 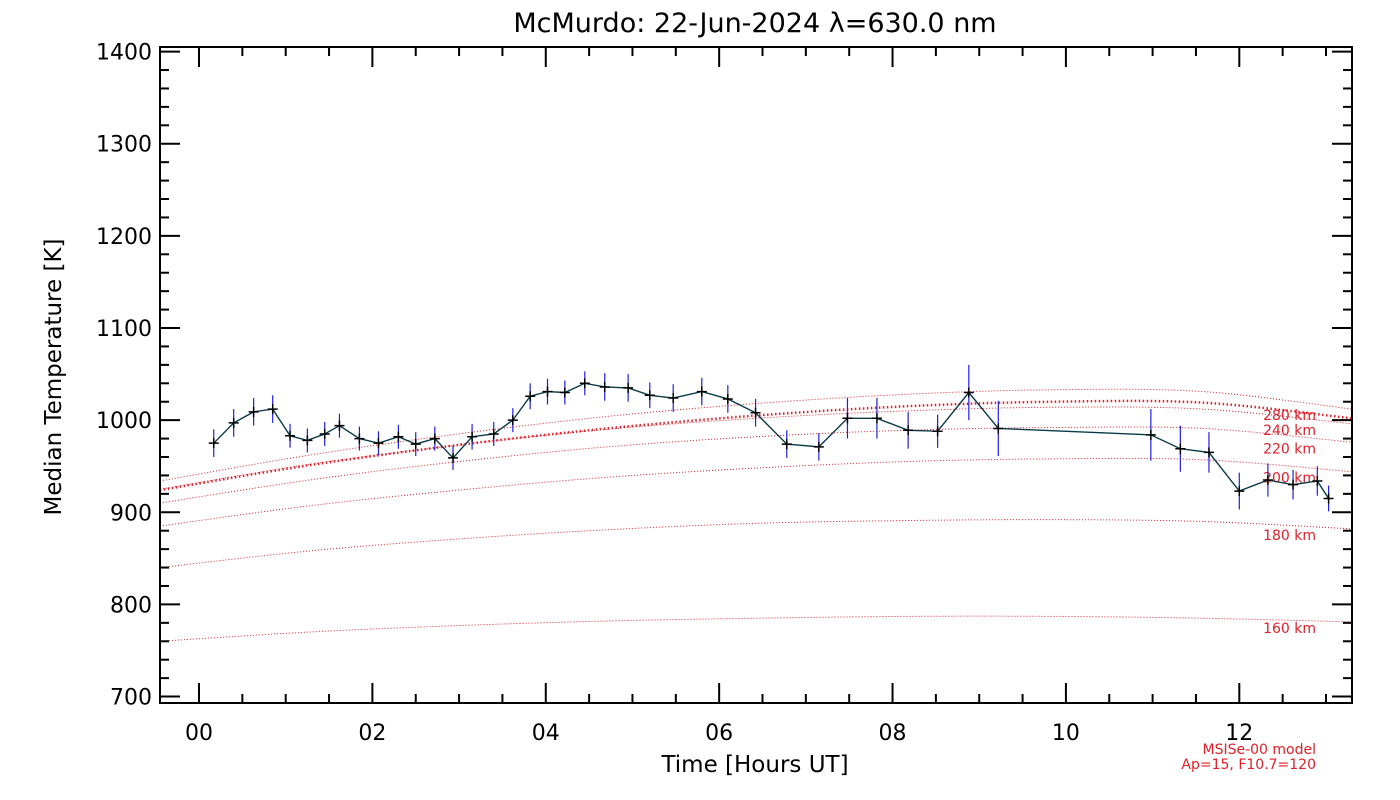 I want to click on y-tick-label: 1000, so click(x=124, y=421).